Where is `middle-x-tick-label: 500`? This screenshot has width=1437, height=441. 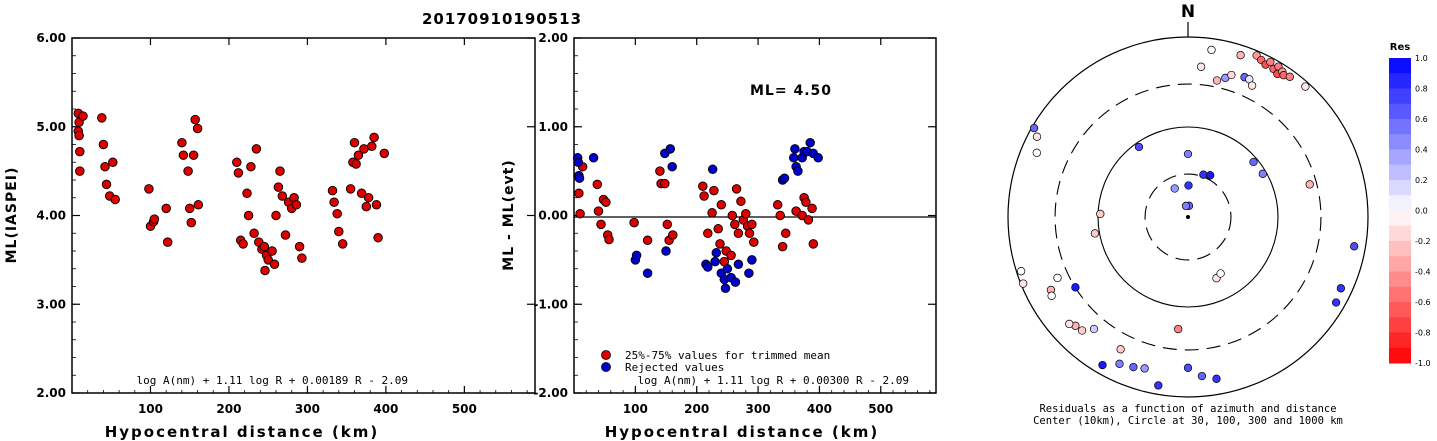 middle-x-tick-label: 500 is located at coordinates (880, 409).